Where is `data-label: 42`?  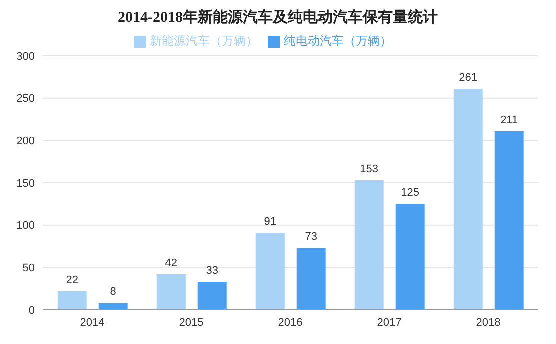
data-label: 42 is located at coordinates (171, 263).